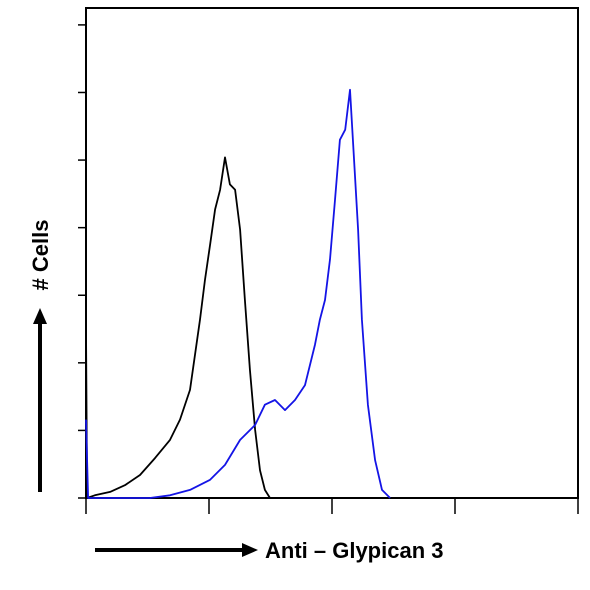 This screenshot has width=590, height=590. What do you see at coordinates (354, 550) in the screenshot?
I see `x-axis-label: Anti – Glypican 3` at bounding box center [354, 550].